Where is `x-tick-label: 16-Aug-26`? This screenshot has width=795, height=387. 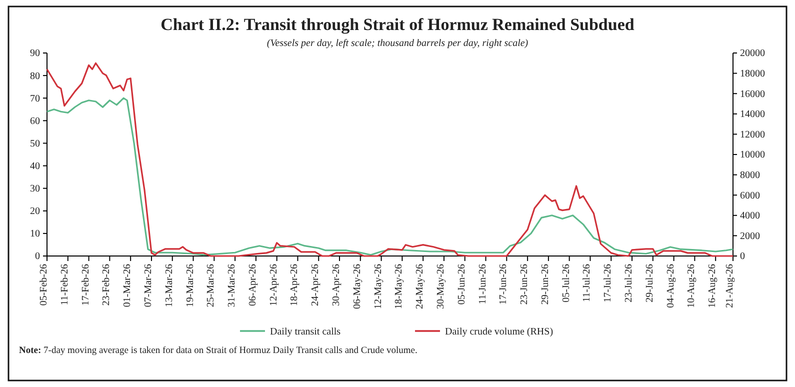 x-tick-label: 16-Aug-26 is located at coordinates (712, 286).